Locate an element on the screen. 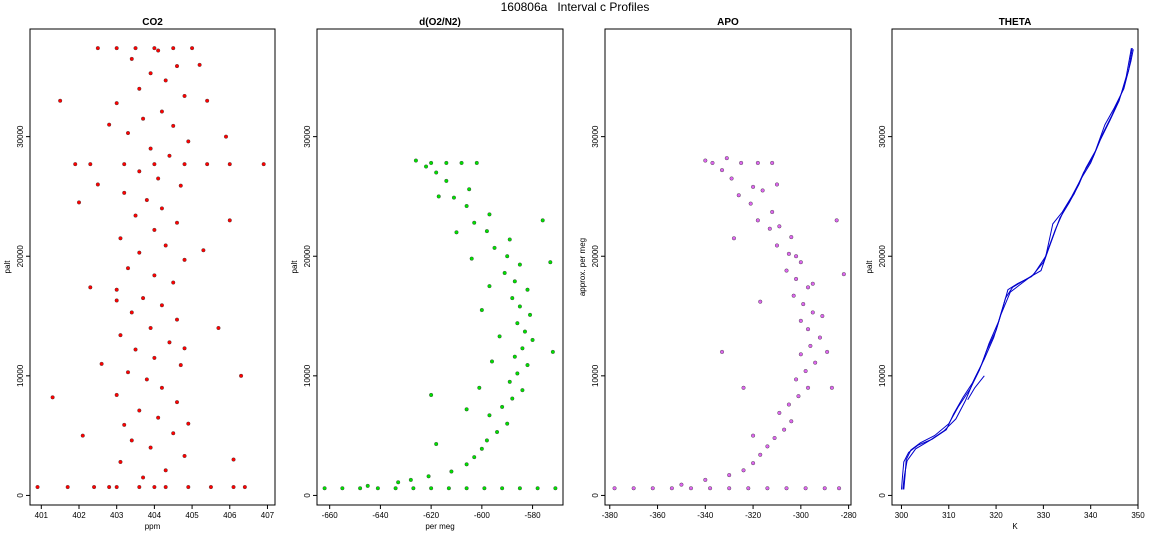 The width and height of the screenshot is (1150, 550). co2-x-axis-label: ppm is located at coordinates (153, 526).